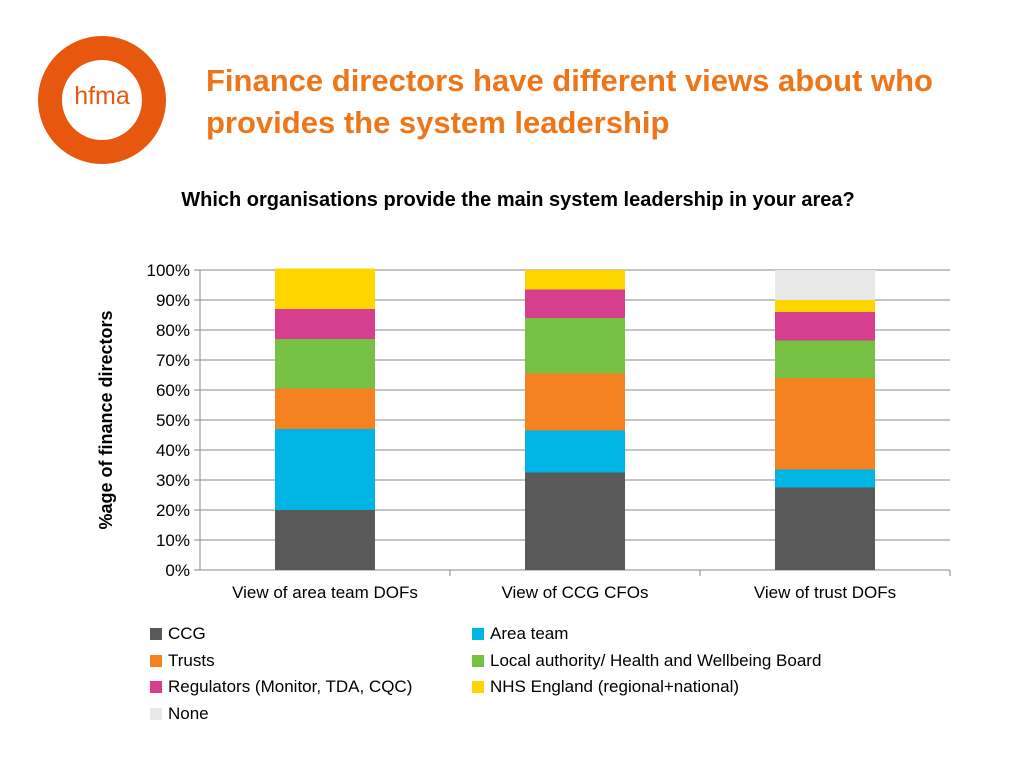 The height and width of the screenshot is (768, 1024). What do you see at coordinates (173, 360) in the screenshot?
I see `y-tick-label: 70%` at bounding box center [173, 360].